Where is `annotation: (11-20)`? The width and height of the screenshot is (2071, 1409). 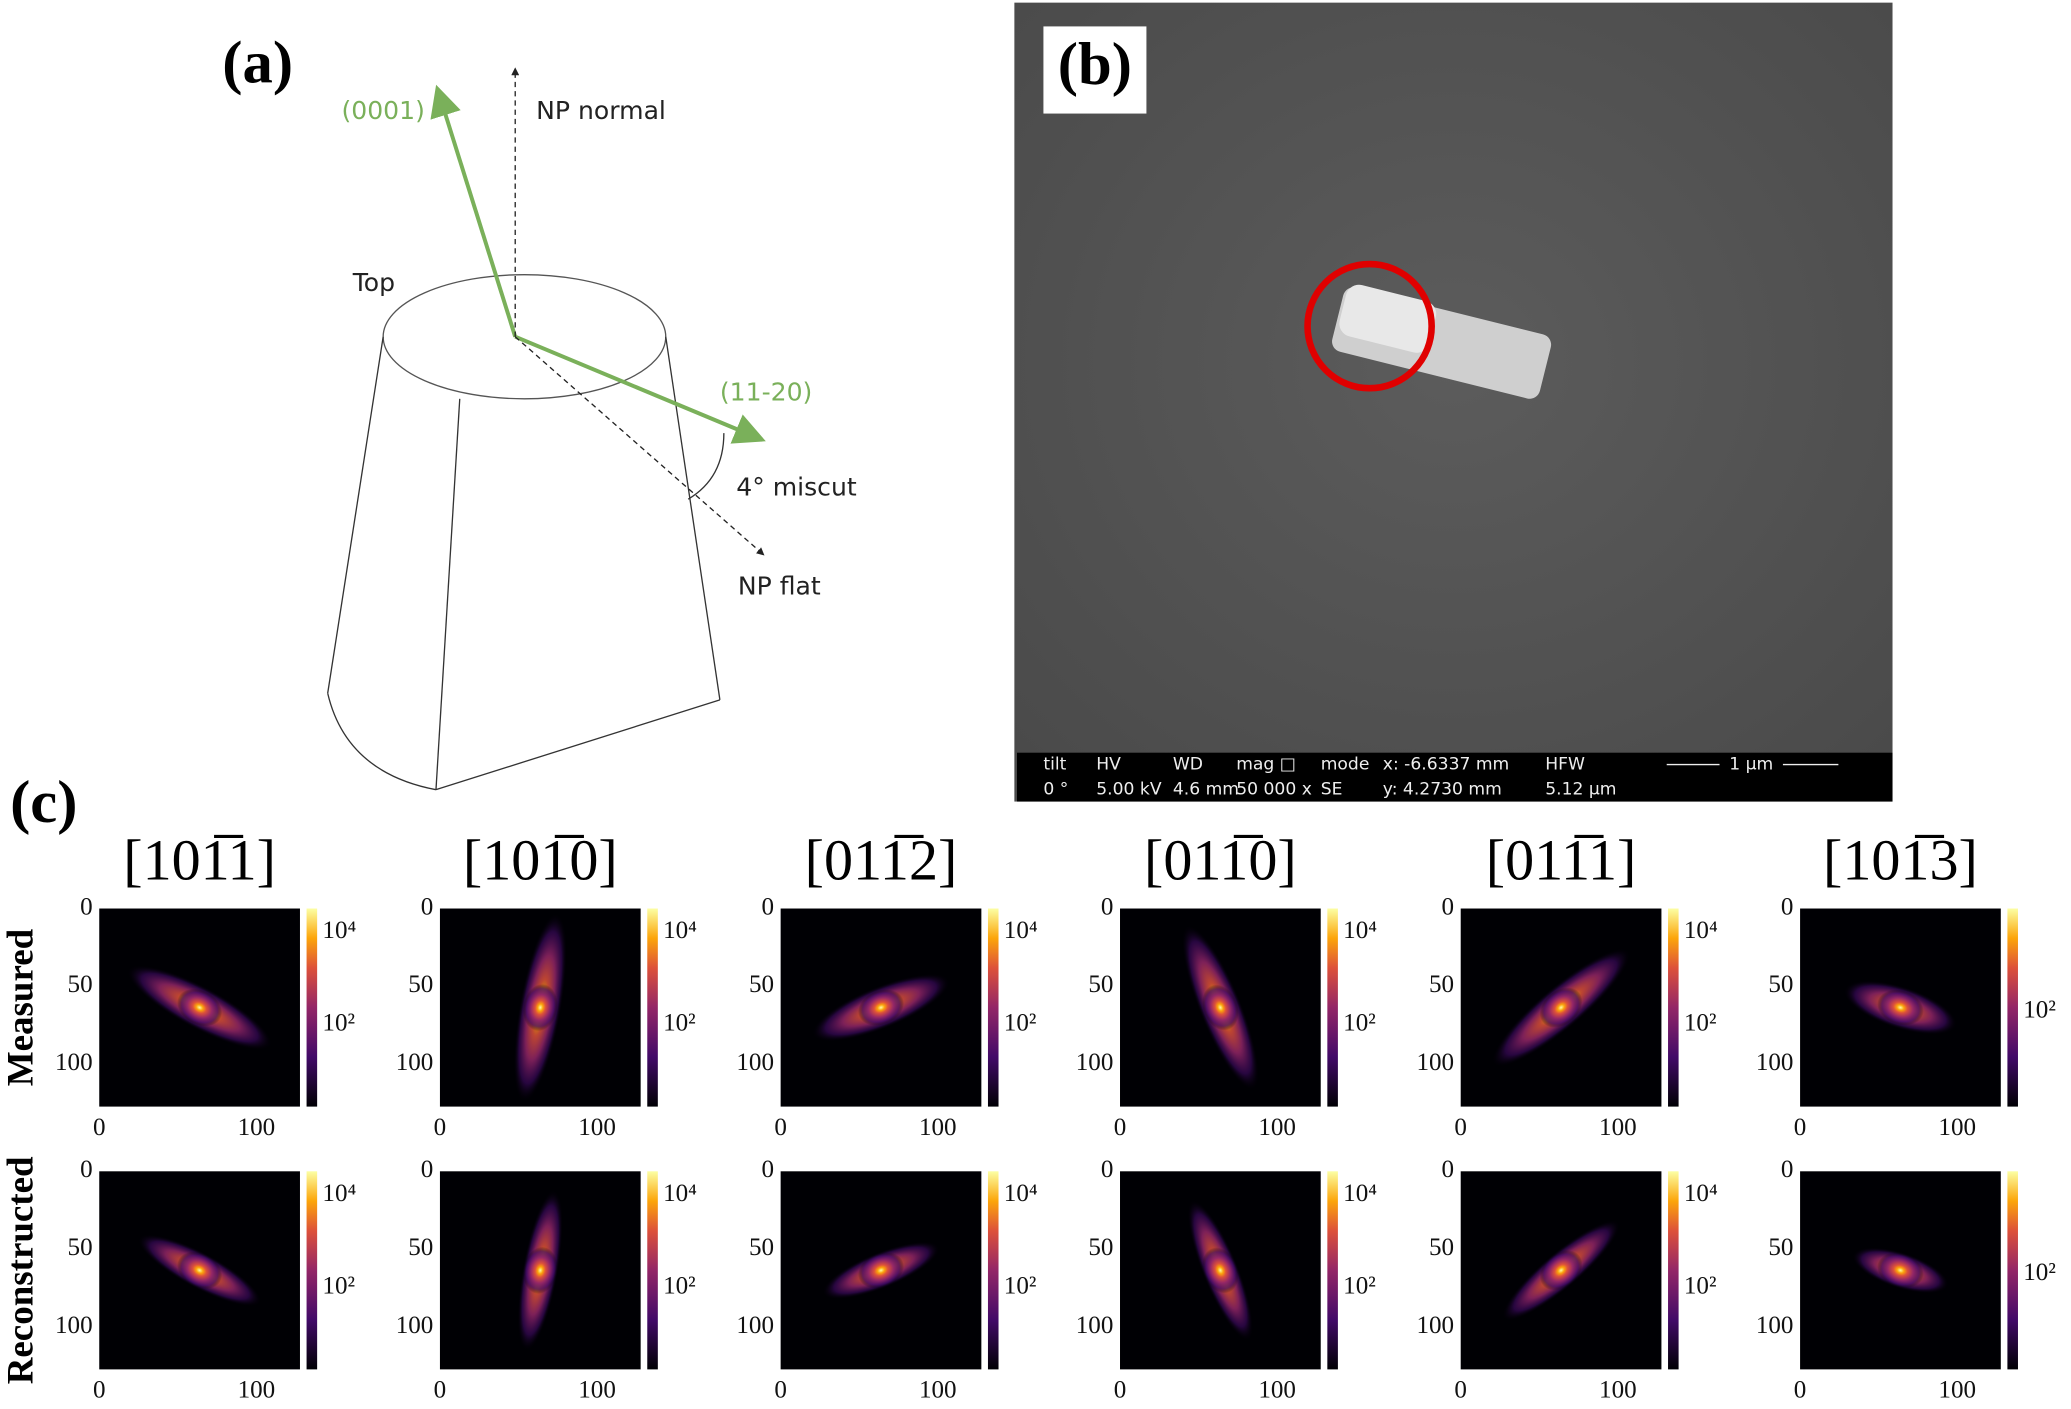 annotation: (11-20) is located at coordinates (766, 392).